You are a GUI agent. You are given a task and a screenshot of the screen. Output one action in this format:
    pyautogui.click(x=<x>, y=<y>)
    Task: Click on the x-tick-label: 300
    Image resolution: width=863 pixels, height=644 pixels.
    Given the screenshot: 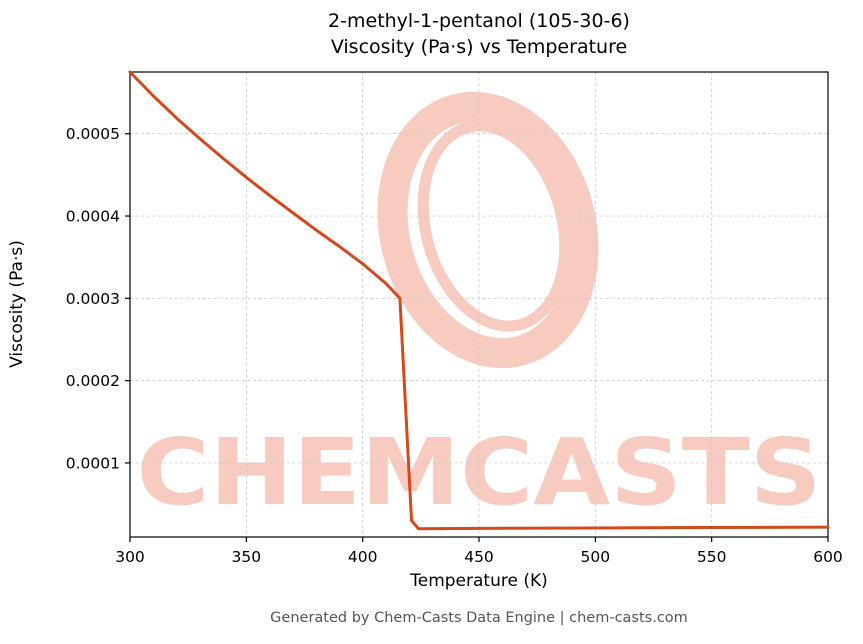 What is the action you would take?
    pyautogui.click(x=130, y=557)
    